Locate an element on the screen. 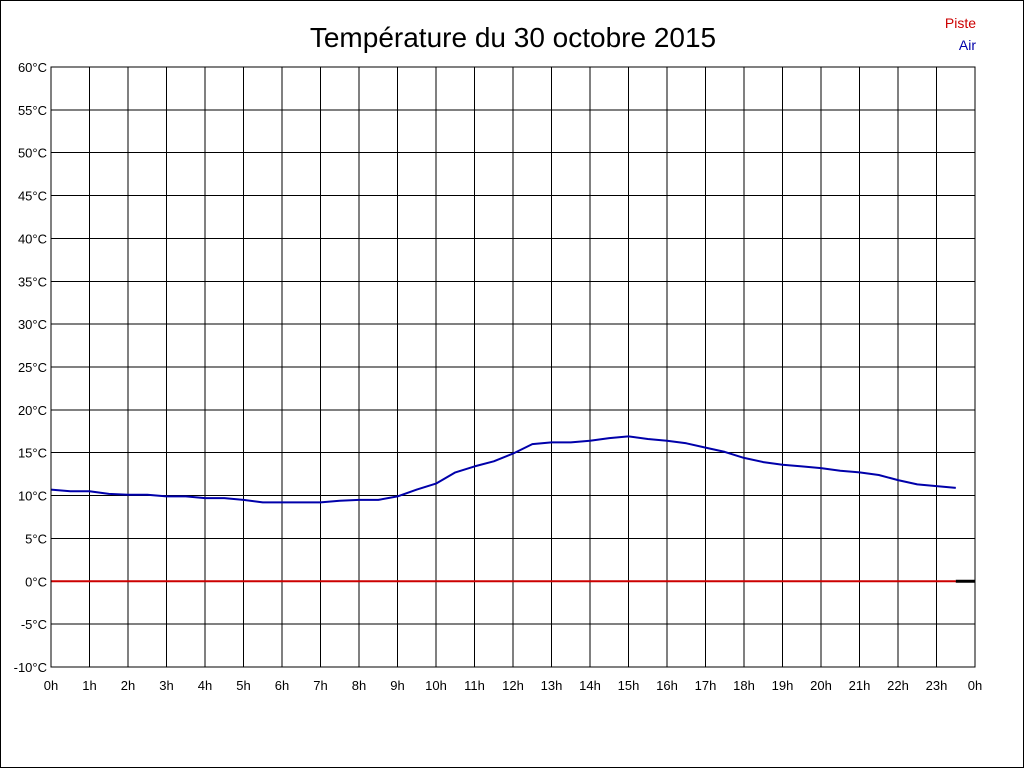  y-tick-label: 30°C is located at coordinates (32, 324).